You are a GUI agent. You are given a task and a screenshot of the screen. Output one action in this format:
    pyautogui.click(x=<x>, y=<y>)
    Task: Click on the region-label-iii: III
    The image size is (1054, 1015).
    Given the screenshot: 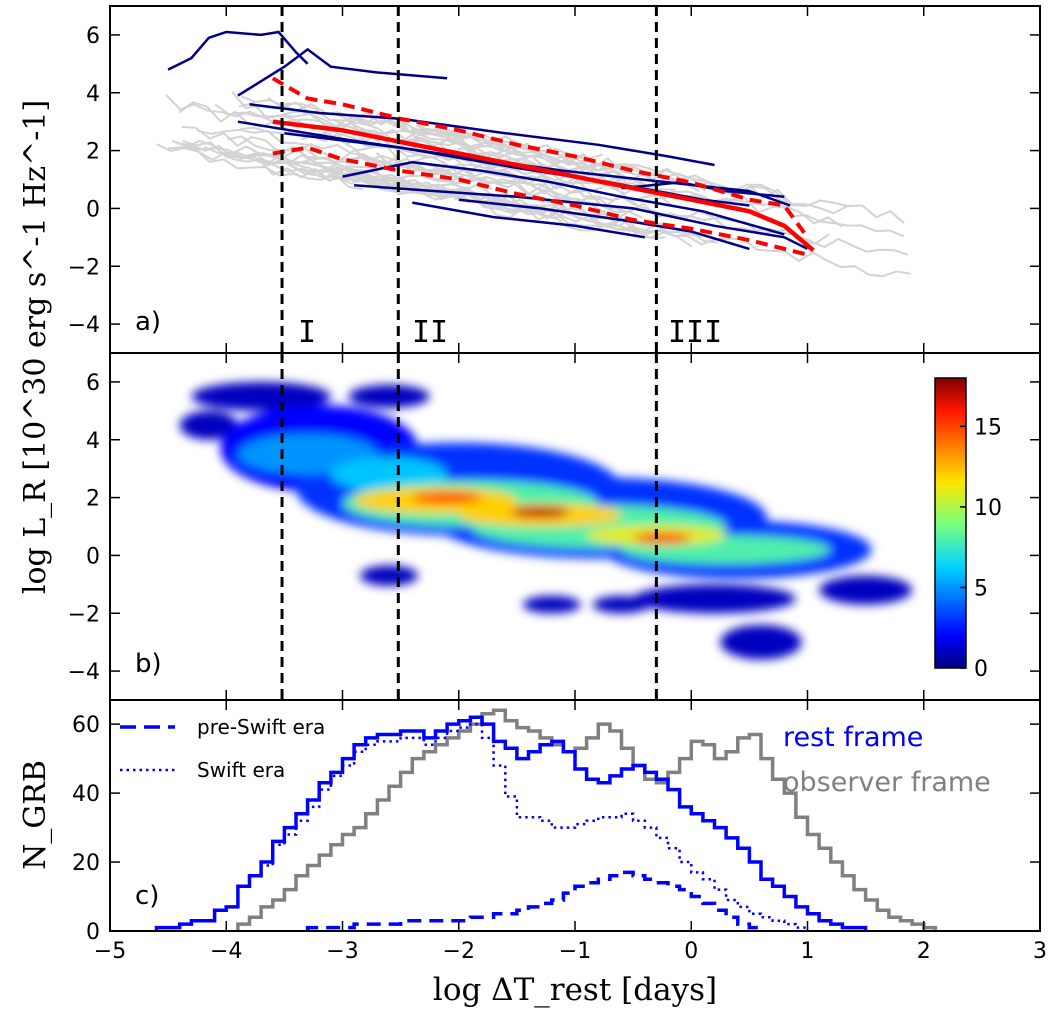 What is the action you would take?
    pyautogui.click(x=695, y=332)
    